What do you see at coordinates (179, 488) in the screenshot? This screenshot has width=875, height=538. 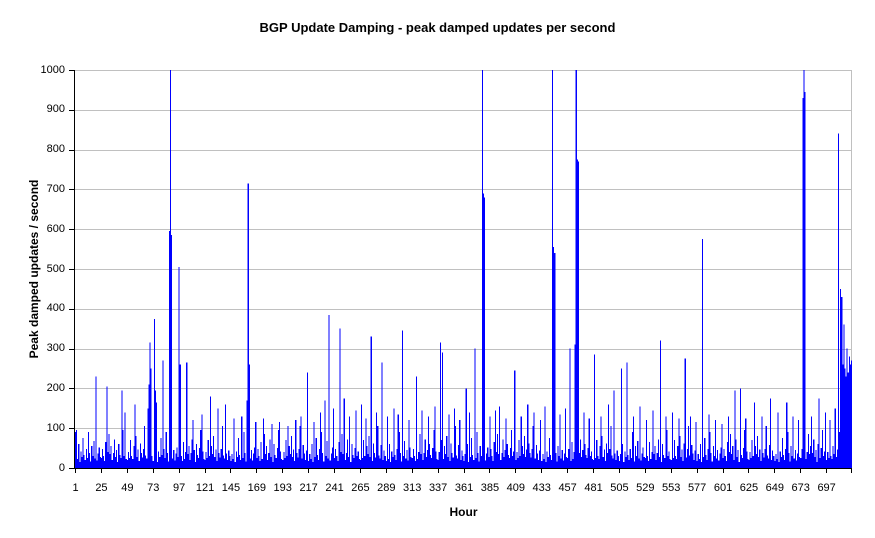 I see `x-axis-tick-label: 97` at bounding box center [179, 488].